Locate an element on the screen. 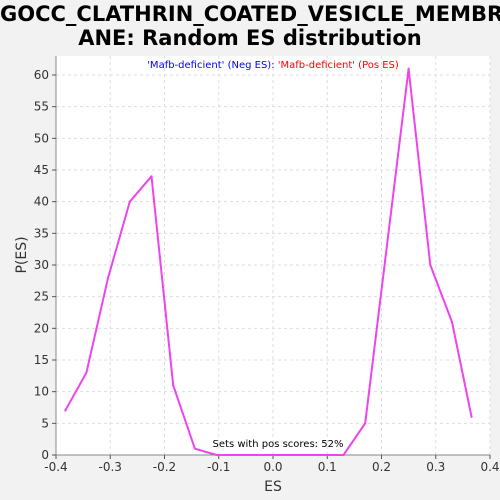 The width and height of the screenshot is (500, 500). legend: 'Mafb-deficient' (Neg ES) is located at coordinates (273, 65).